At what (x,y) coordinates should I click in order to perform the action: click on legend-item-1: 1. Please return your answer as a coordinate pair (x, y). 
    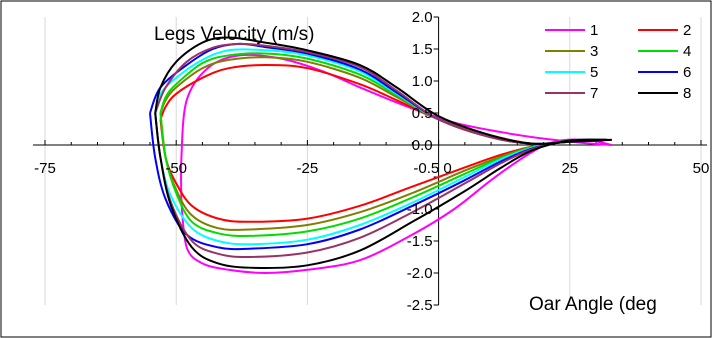
    Looking at the image, I should click on (571, 30).